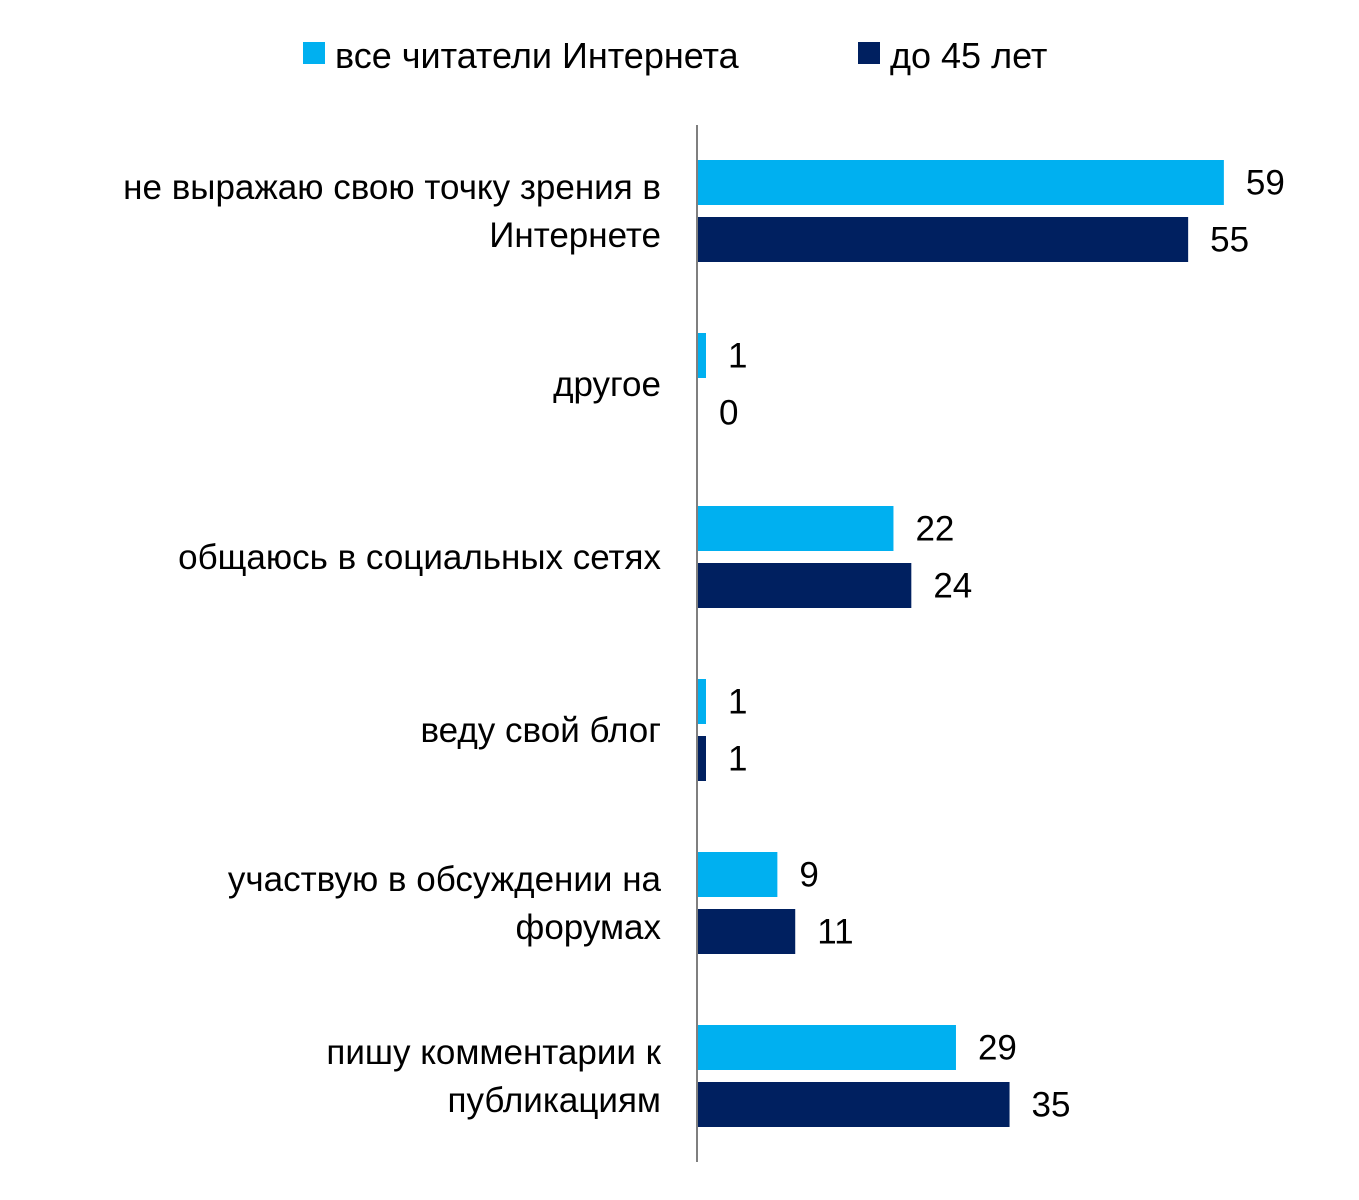 This screenshot has height=1200, width=1359. I want to click on data-label: 24, so click(952, 586).